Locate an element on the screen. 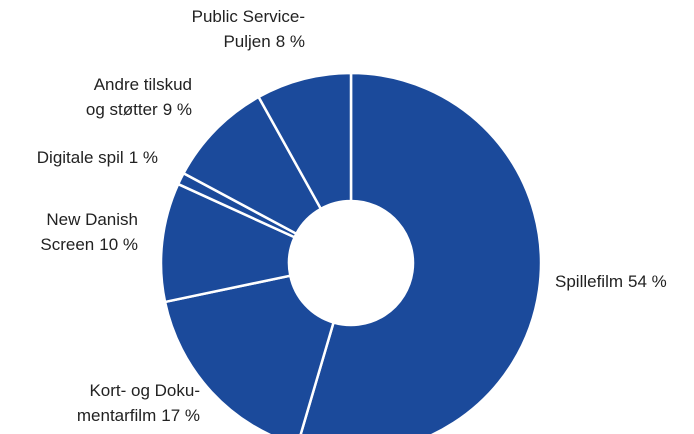 This screenshot has height=434, width=694. value-label: 1 % is located at coordinates (143, 157).